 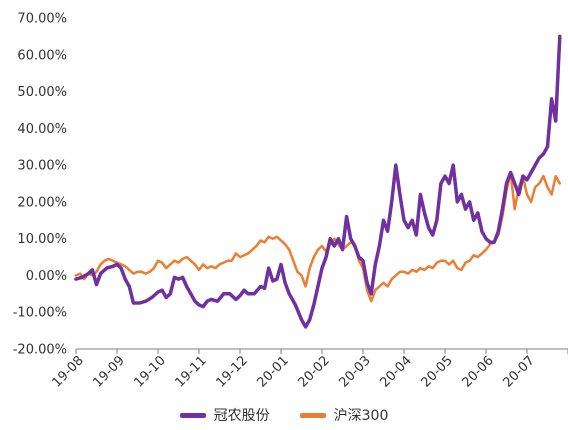 What do you see at coordinates (241, 416) in the screenshot?
I see `legend-label-series-1: 冠农股份` at bounding box center [241, 416].